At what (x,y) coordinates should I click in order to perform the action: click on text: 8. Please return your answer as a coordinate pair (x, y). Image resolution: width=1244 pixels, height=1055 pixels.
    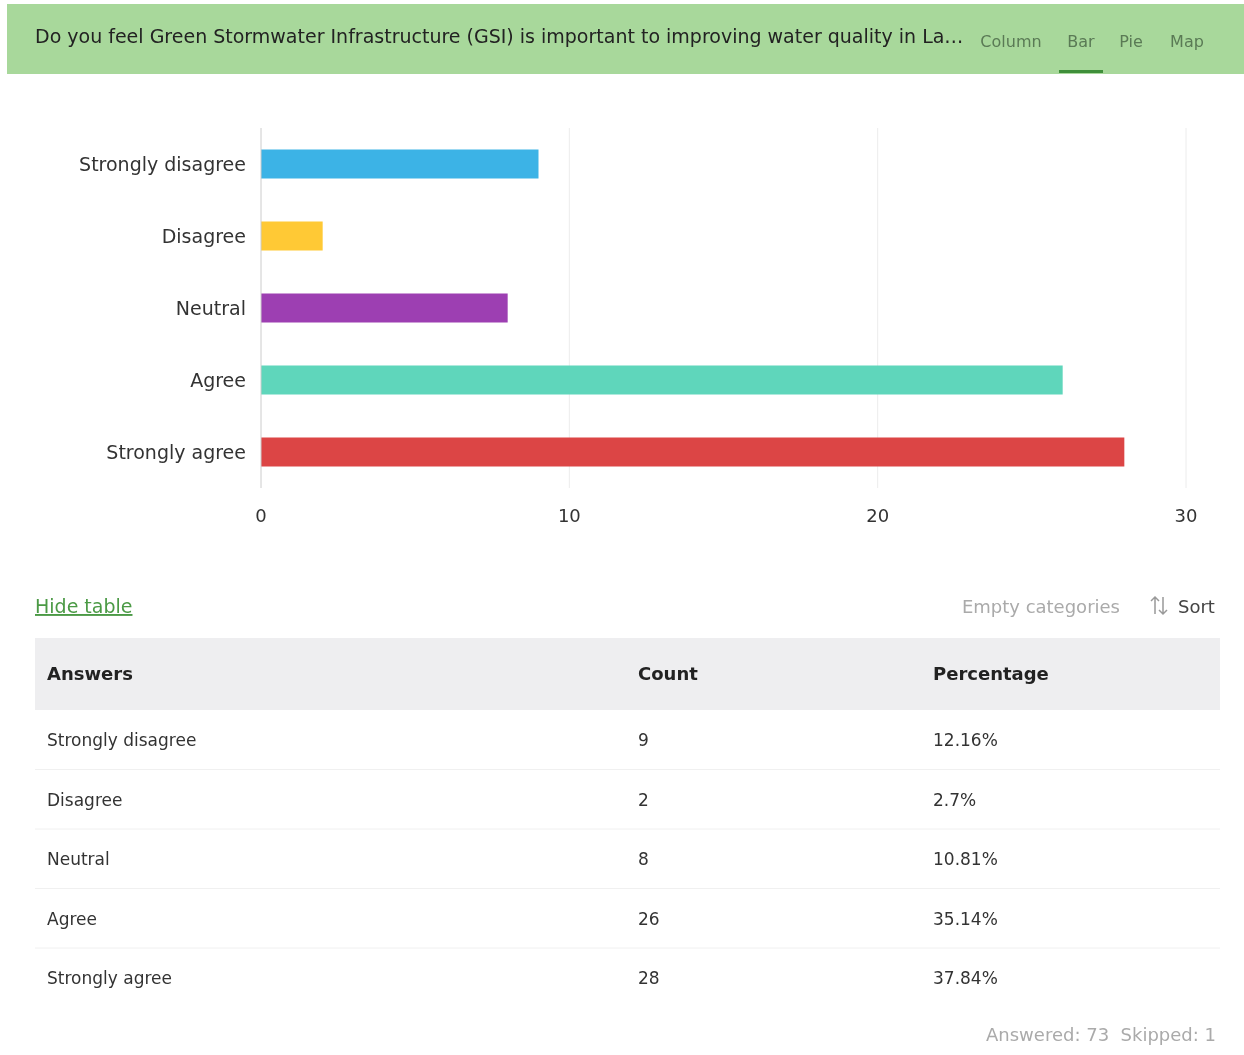
    Looking at the image, I should click on (643, 859).